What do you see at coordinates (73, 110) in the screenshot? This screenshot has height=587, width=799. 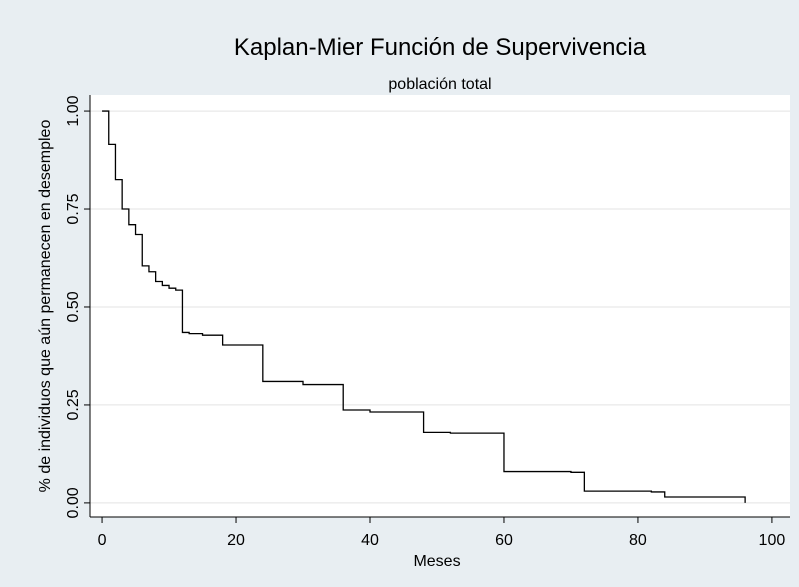 I see `y-tick-label: 1.00` at bounding box center [73, 110].